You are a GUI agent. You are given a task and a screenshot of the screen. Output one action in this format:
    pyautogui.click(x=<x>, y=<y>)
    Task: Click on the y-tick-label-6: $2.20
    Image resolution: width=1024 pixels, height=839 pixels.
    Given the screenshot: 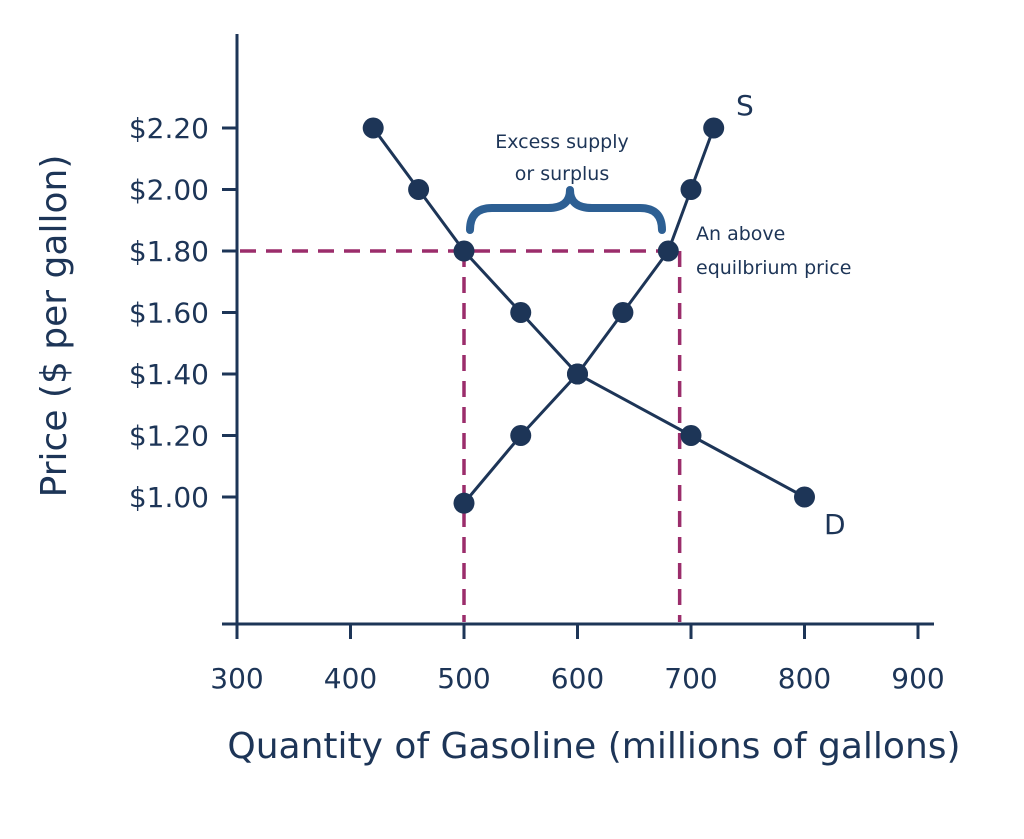 What is the action you would take?
    pyautogui.click(x=169, y=128)
    